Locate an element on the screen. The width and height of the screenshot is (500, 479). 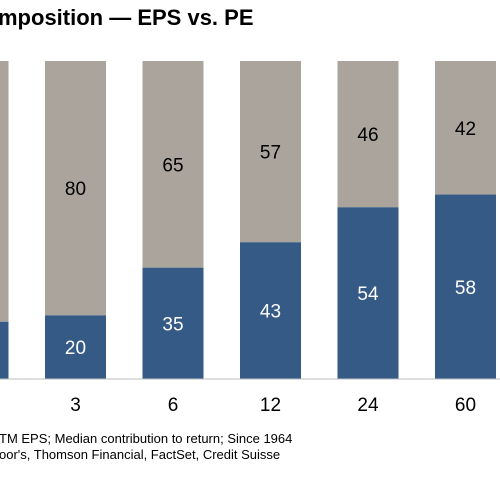
x-tick-label: 6 is located at coordinates (173, 405).